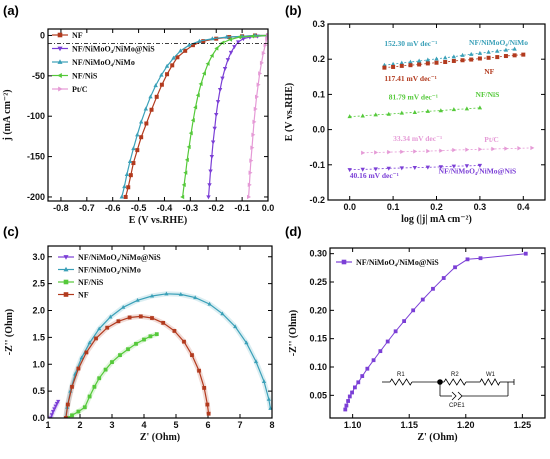  What do you see at coordinates (317, 165) in the screenshot?
I see `y-tick-label: -0.1` at bounding box center [317, 165].